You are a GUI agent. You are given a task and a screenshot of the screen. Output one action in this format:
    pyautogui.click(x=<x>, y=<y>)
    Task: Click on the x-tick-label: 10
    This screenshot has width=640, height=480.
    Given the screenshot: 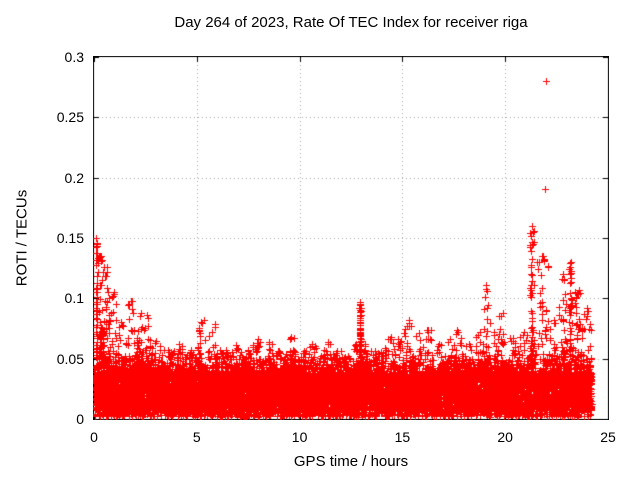 What is the action you would take?
    pyautogui.click(x=299, y=437)
    